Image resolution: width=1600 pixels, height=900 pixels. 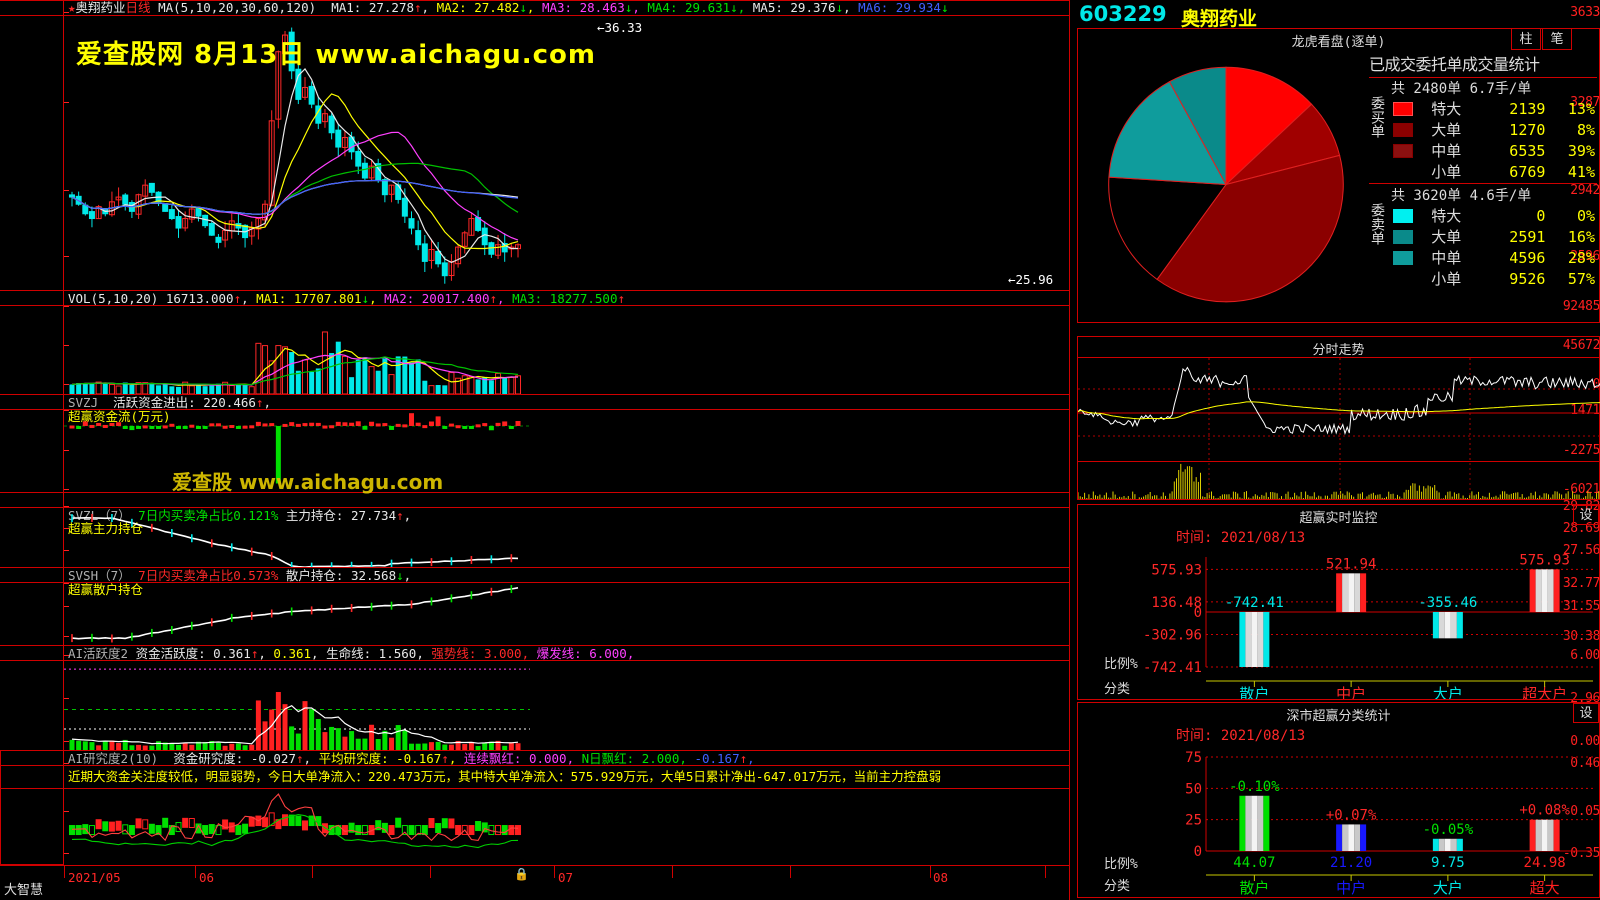 What do you see at coordinates (1339, 409) in the screenshot?
I see `intraday-price-chart` at bounding box center [1339, 409].